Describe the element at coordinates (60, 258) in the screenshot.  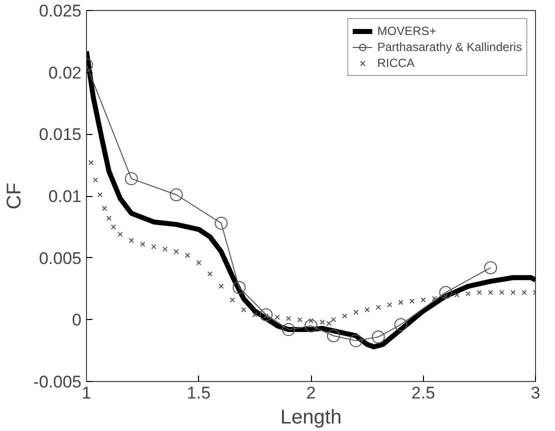
I see `y-tick-label: 0.005` at that location.